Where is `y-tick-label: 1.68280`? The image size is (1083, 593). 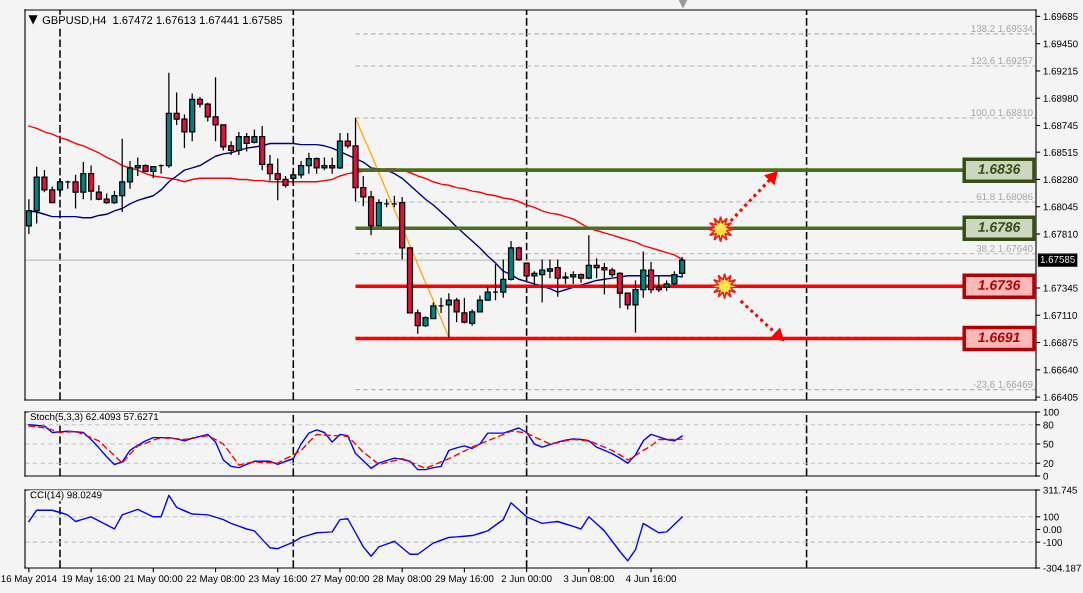
y-tick-label: 1.68280 is located at coordinates (1060, 180).